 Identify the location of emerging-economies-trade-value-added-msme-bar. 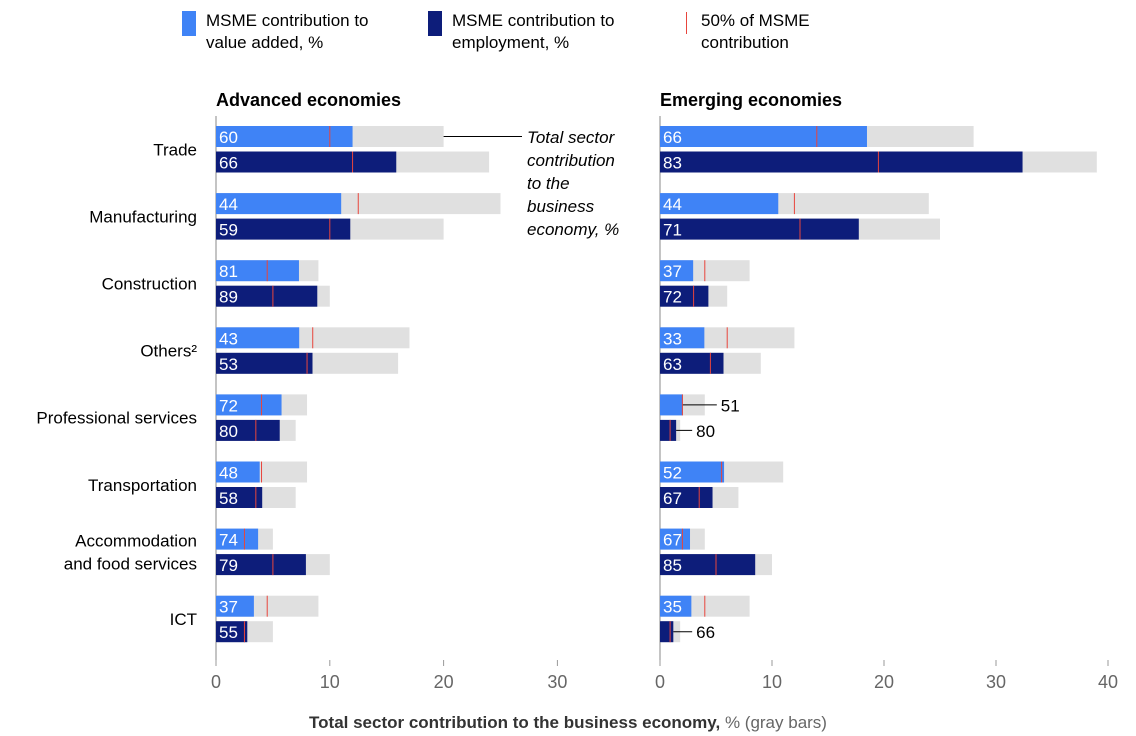
(763, 136).